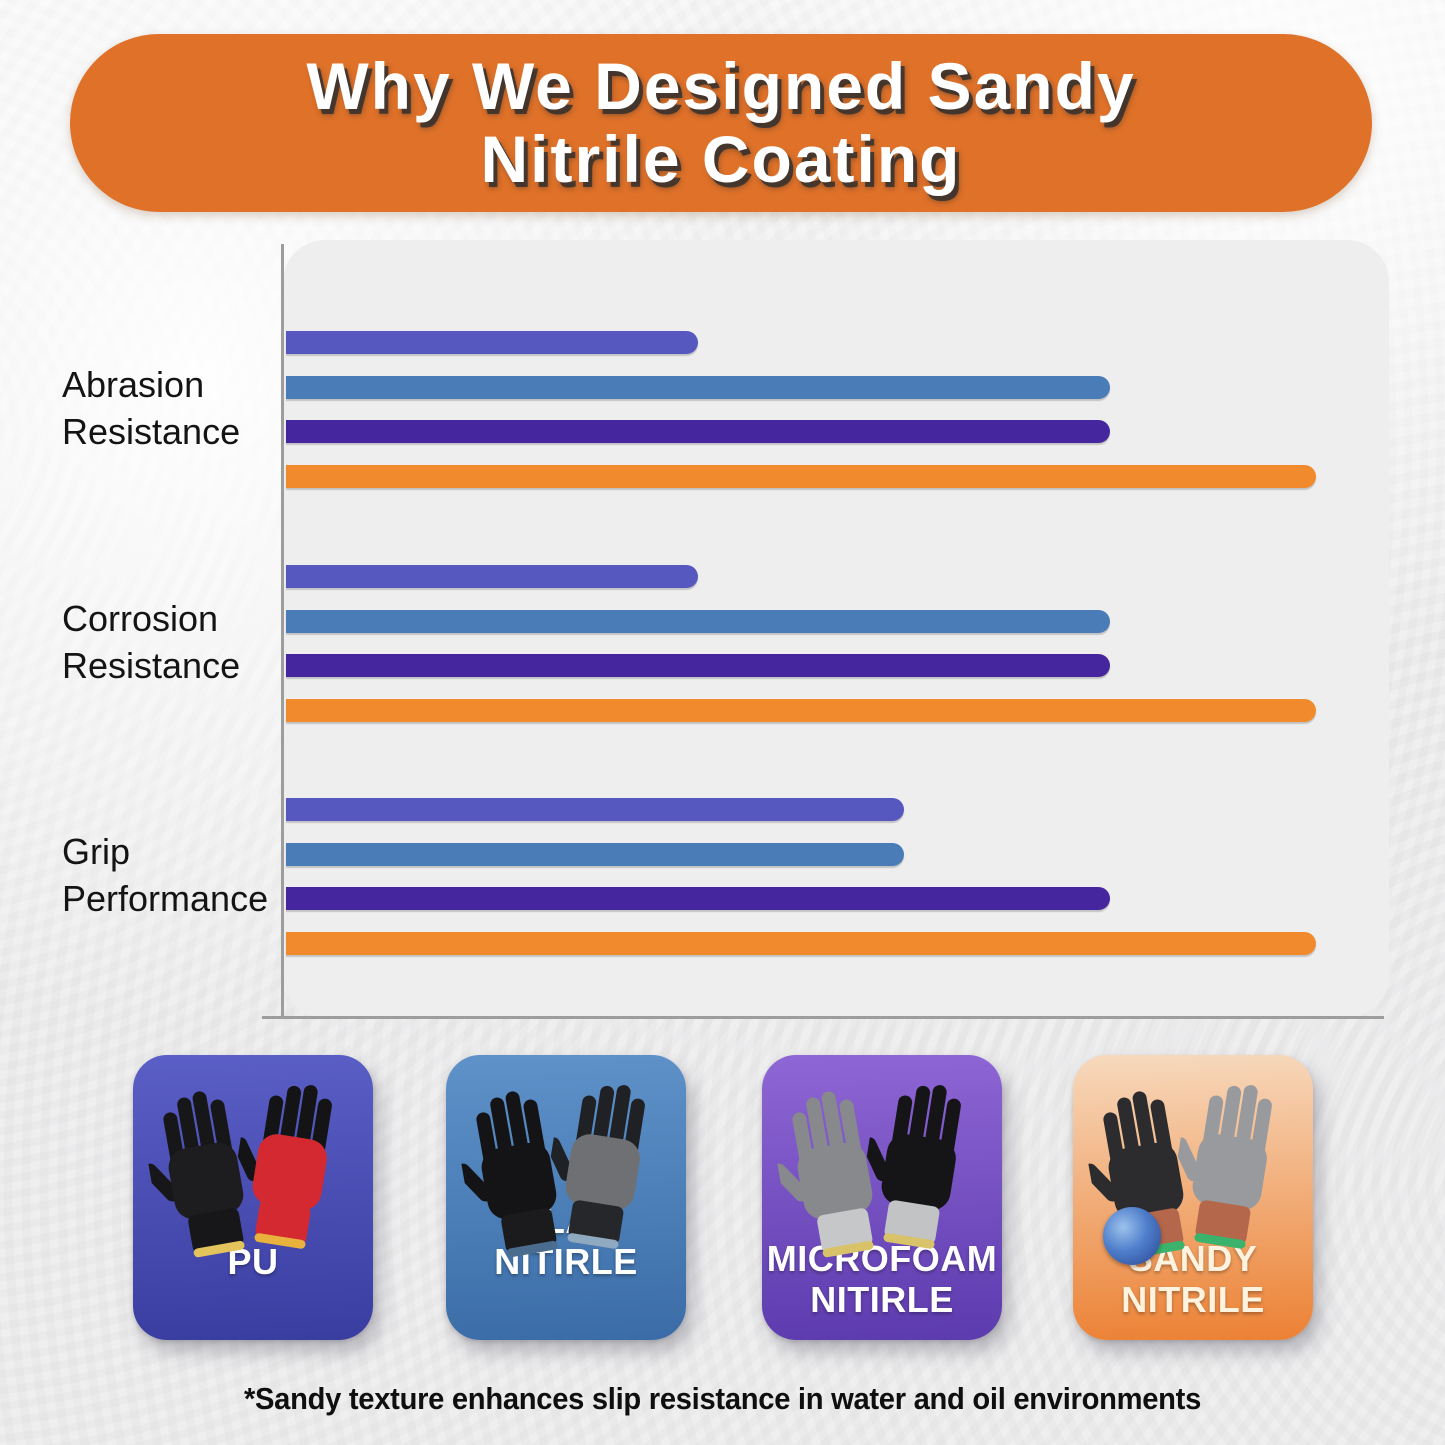 The image size is (1445, 1445). I want to click on category-label-line: Performance, so click(165, 898).